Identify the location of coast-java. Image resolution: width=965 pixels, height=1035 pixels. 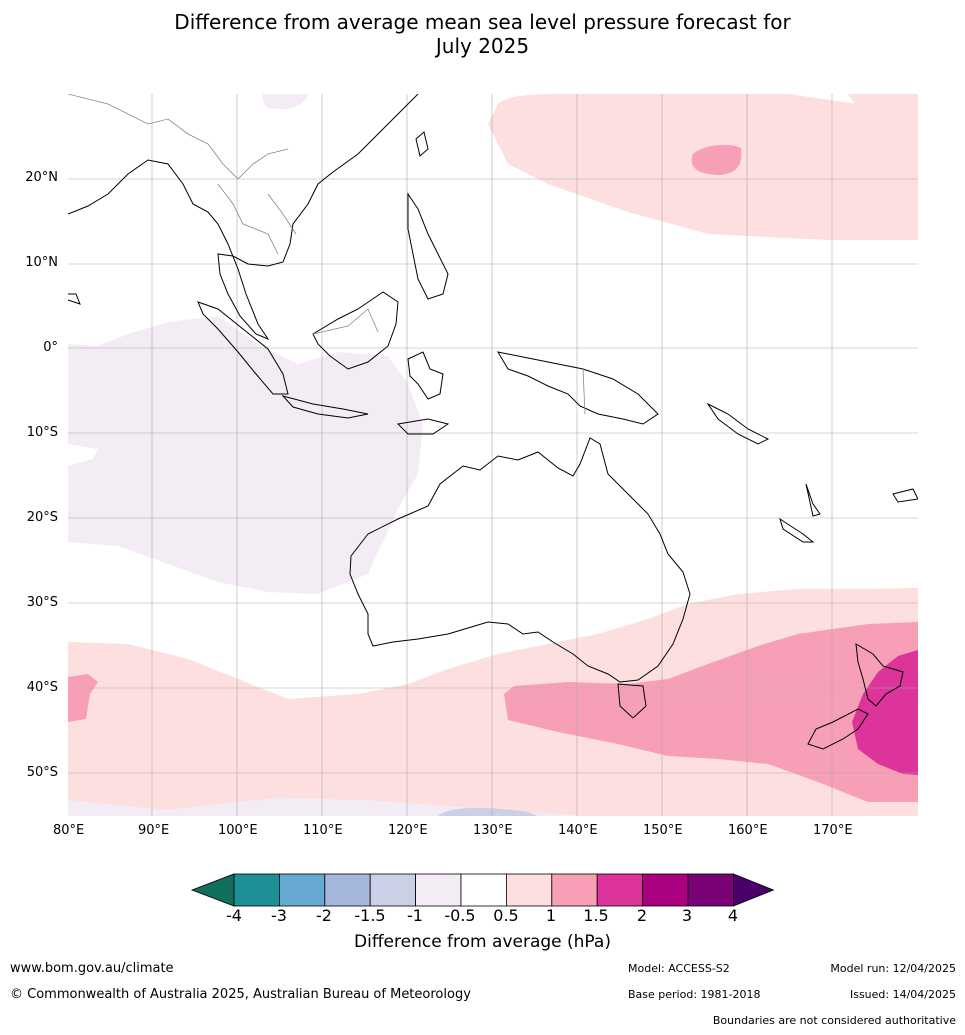
(325, 407).